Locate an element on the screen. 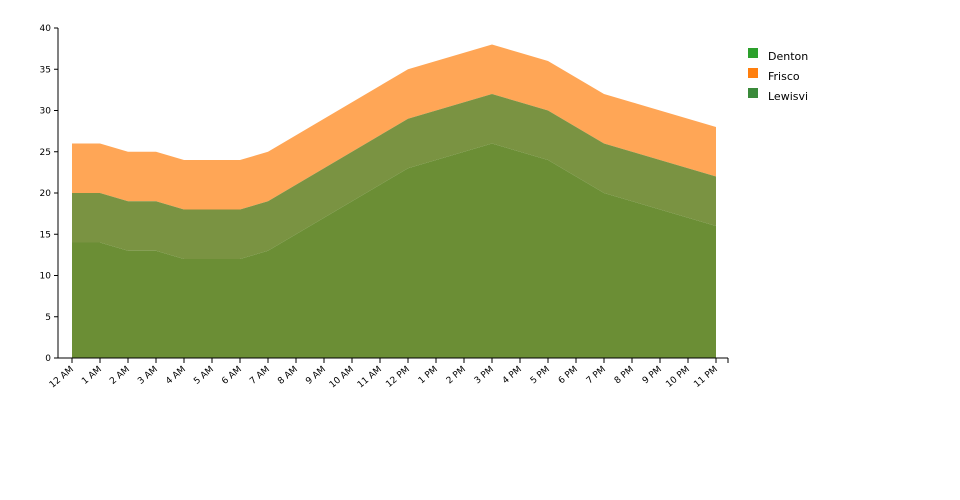 The height and width of the screenshot is (500, 960). x-tick-label: 4 AM is located at coordinates (176, 376).